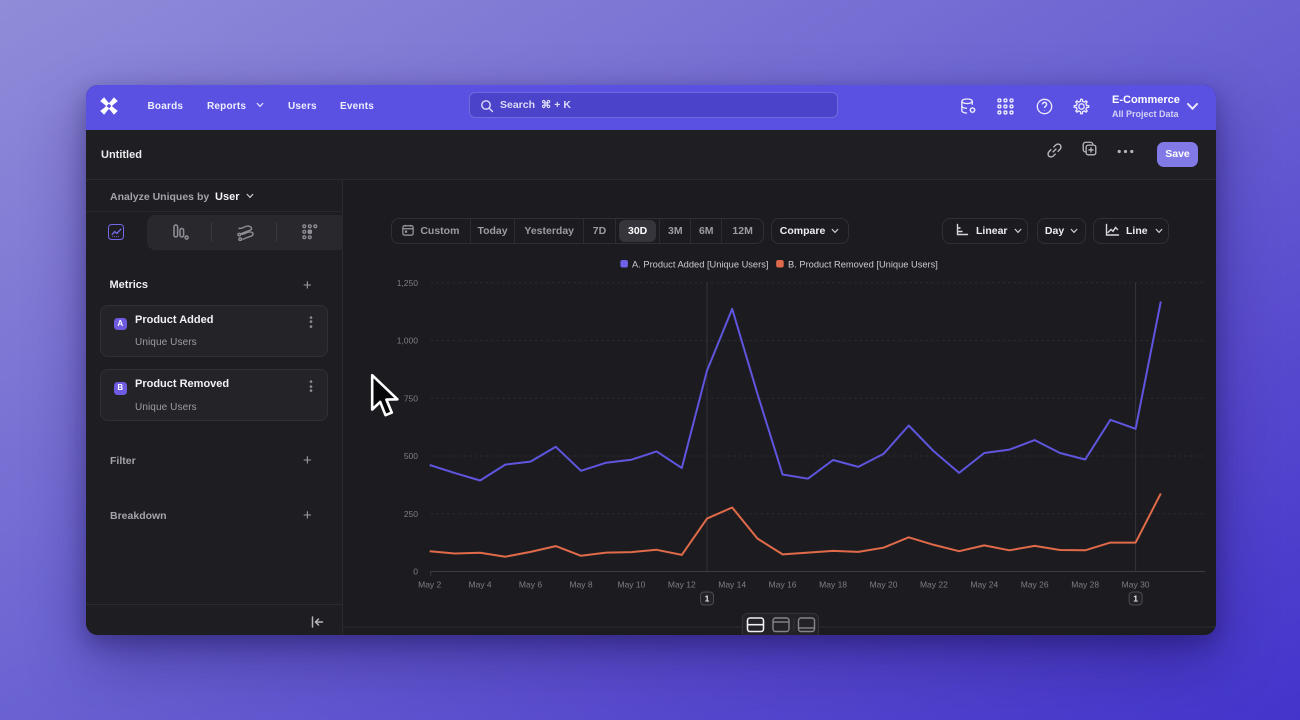 This screenshot has height=720, width=1300. What do you see at coordinates (1085, 585) in the screenshot?
I see `svg-text: May 28` at bounding box center [1085, 585].